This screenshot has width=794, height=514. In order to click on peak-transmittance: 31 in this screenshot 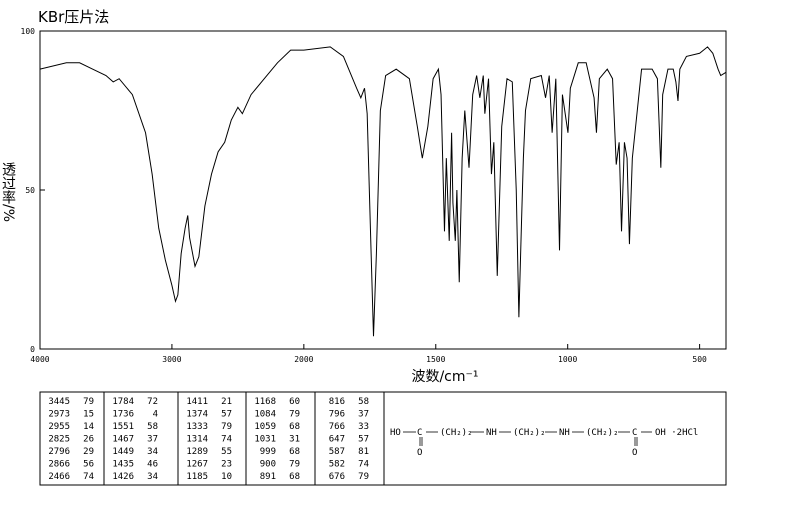, I will do `click(294, 440)`.